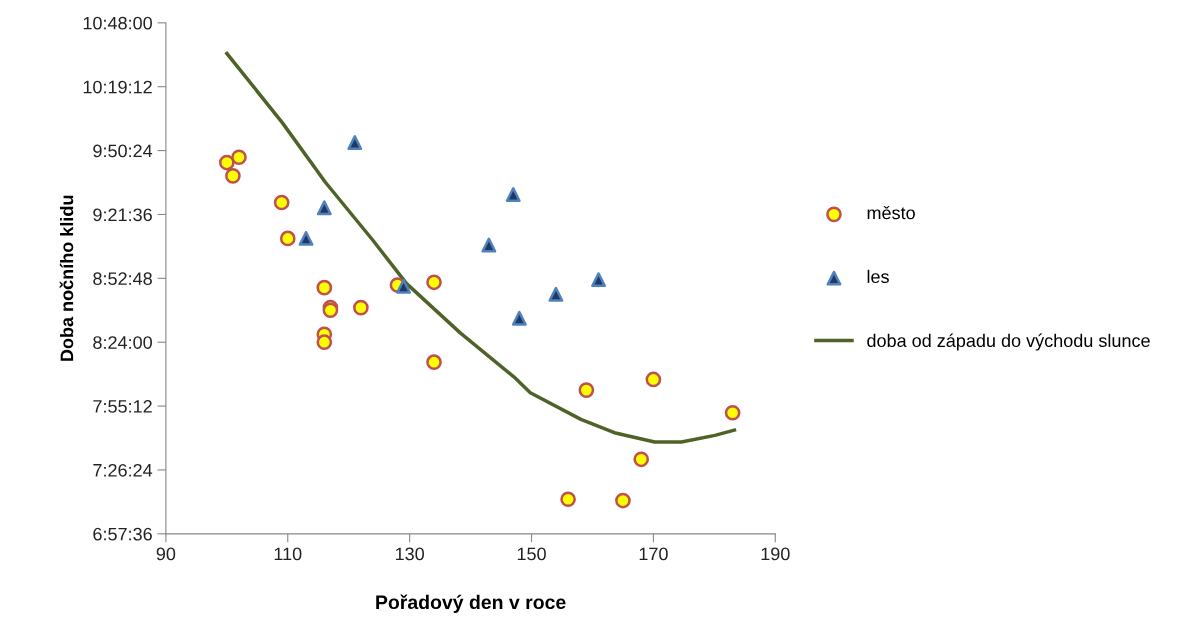 This screenshot has width=1202, height=634. Describe the element at coordinates (288, 554) in the screenshot. I see `x-tick-label: 110` at that location.